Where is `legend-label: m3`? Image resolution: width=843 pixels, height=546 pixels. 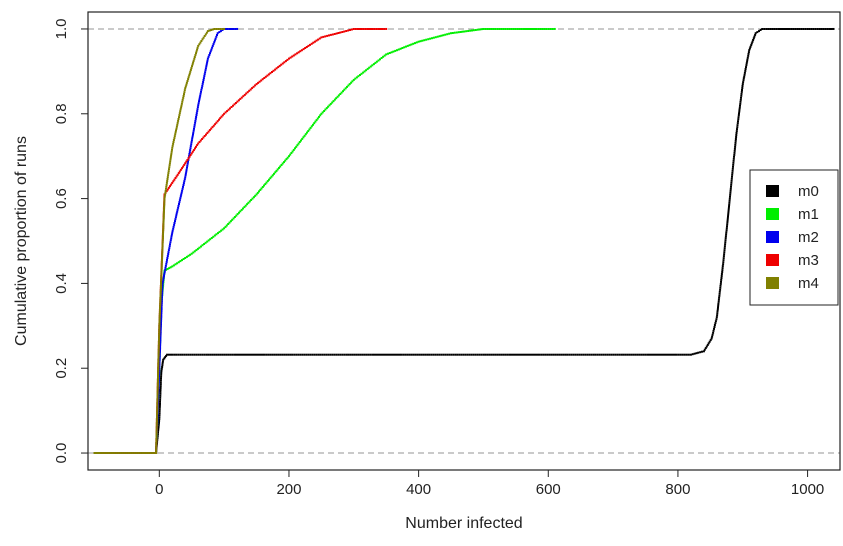 legend-label: m3 is located at coordinates (808, 260).